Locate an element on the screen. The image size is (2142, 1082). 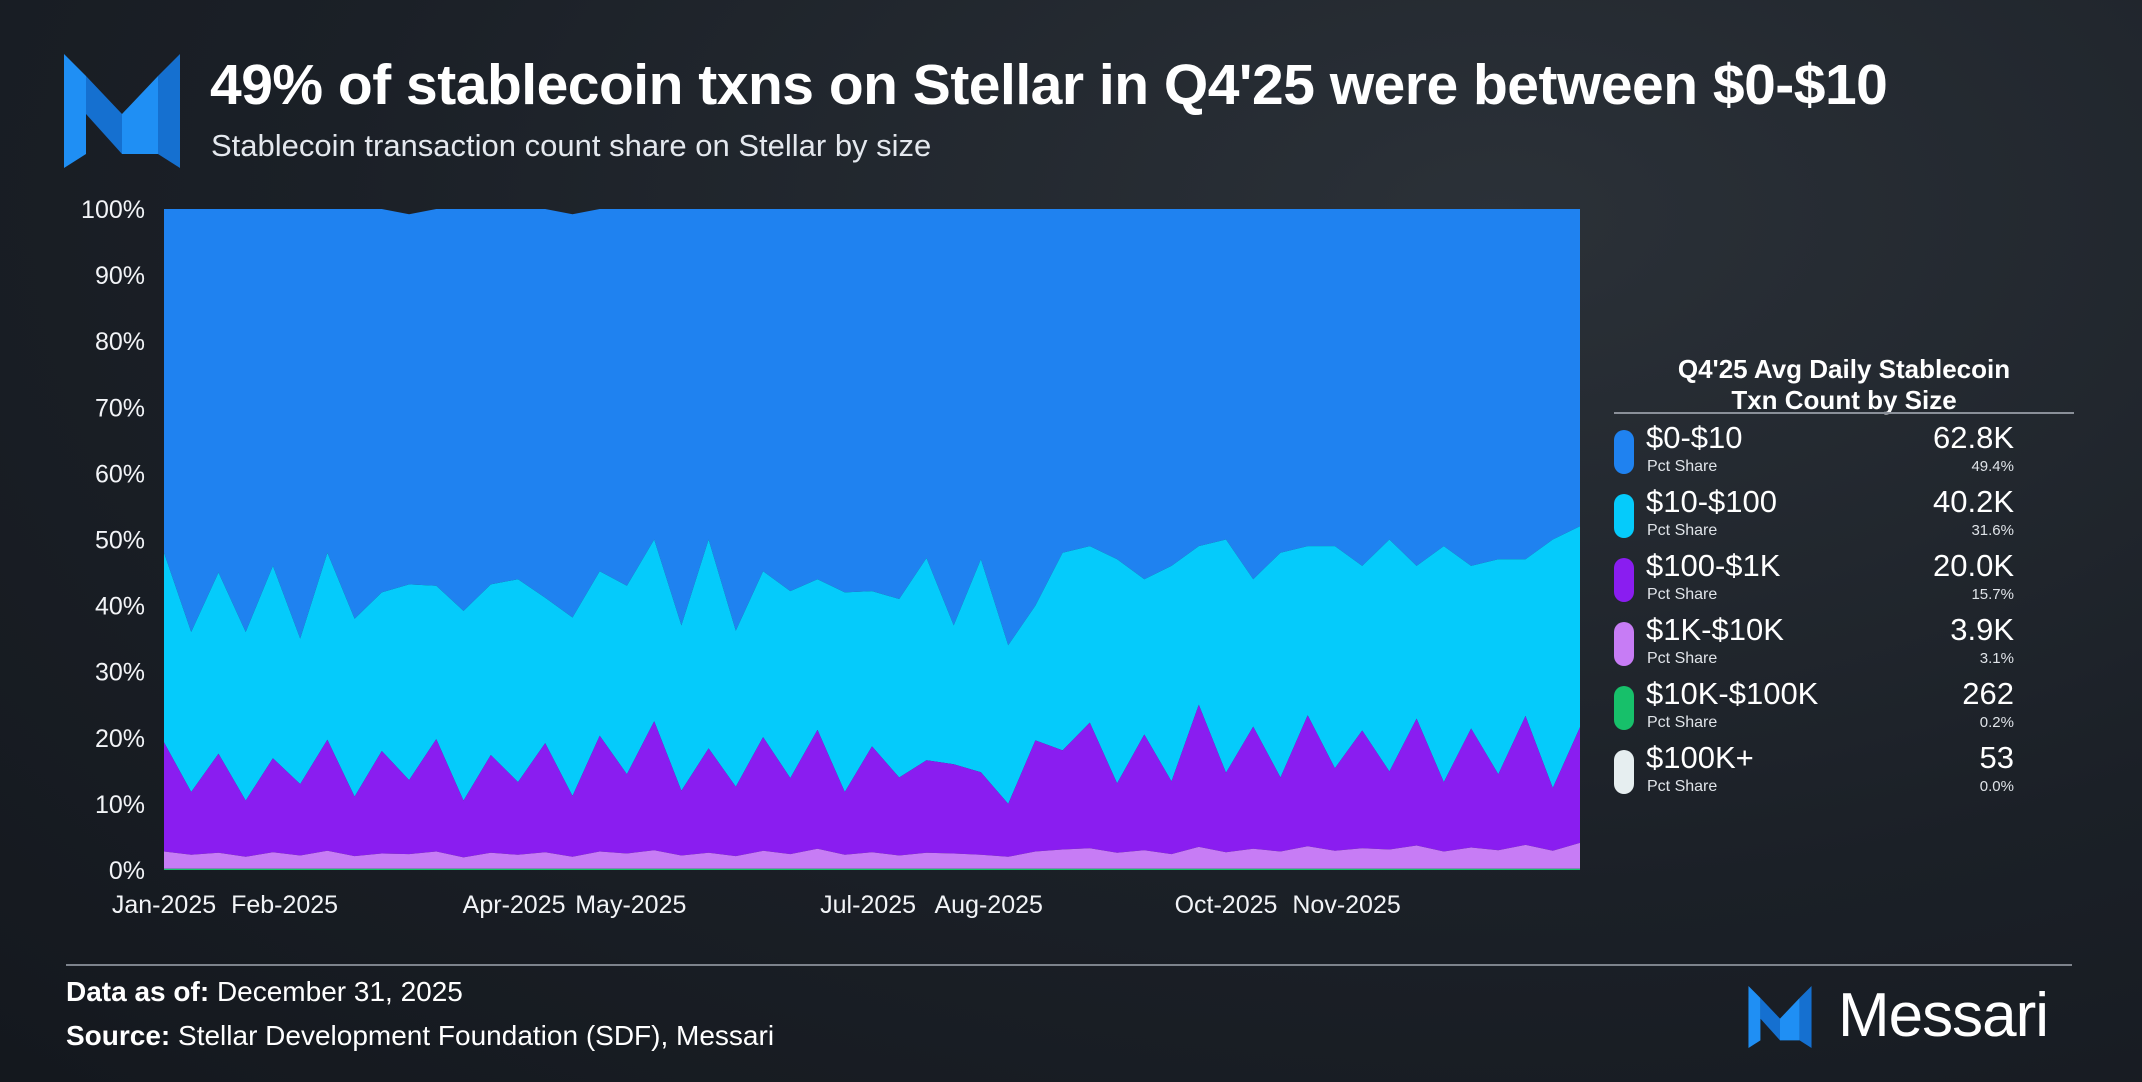
x-tick-label: Jul-2025 is located at coordinates (868, 905).